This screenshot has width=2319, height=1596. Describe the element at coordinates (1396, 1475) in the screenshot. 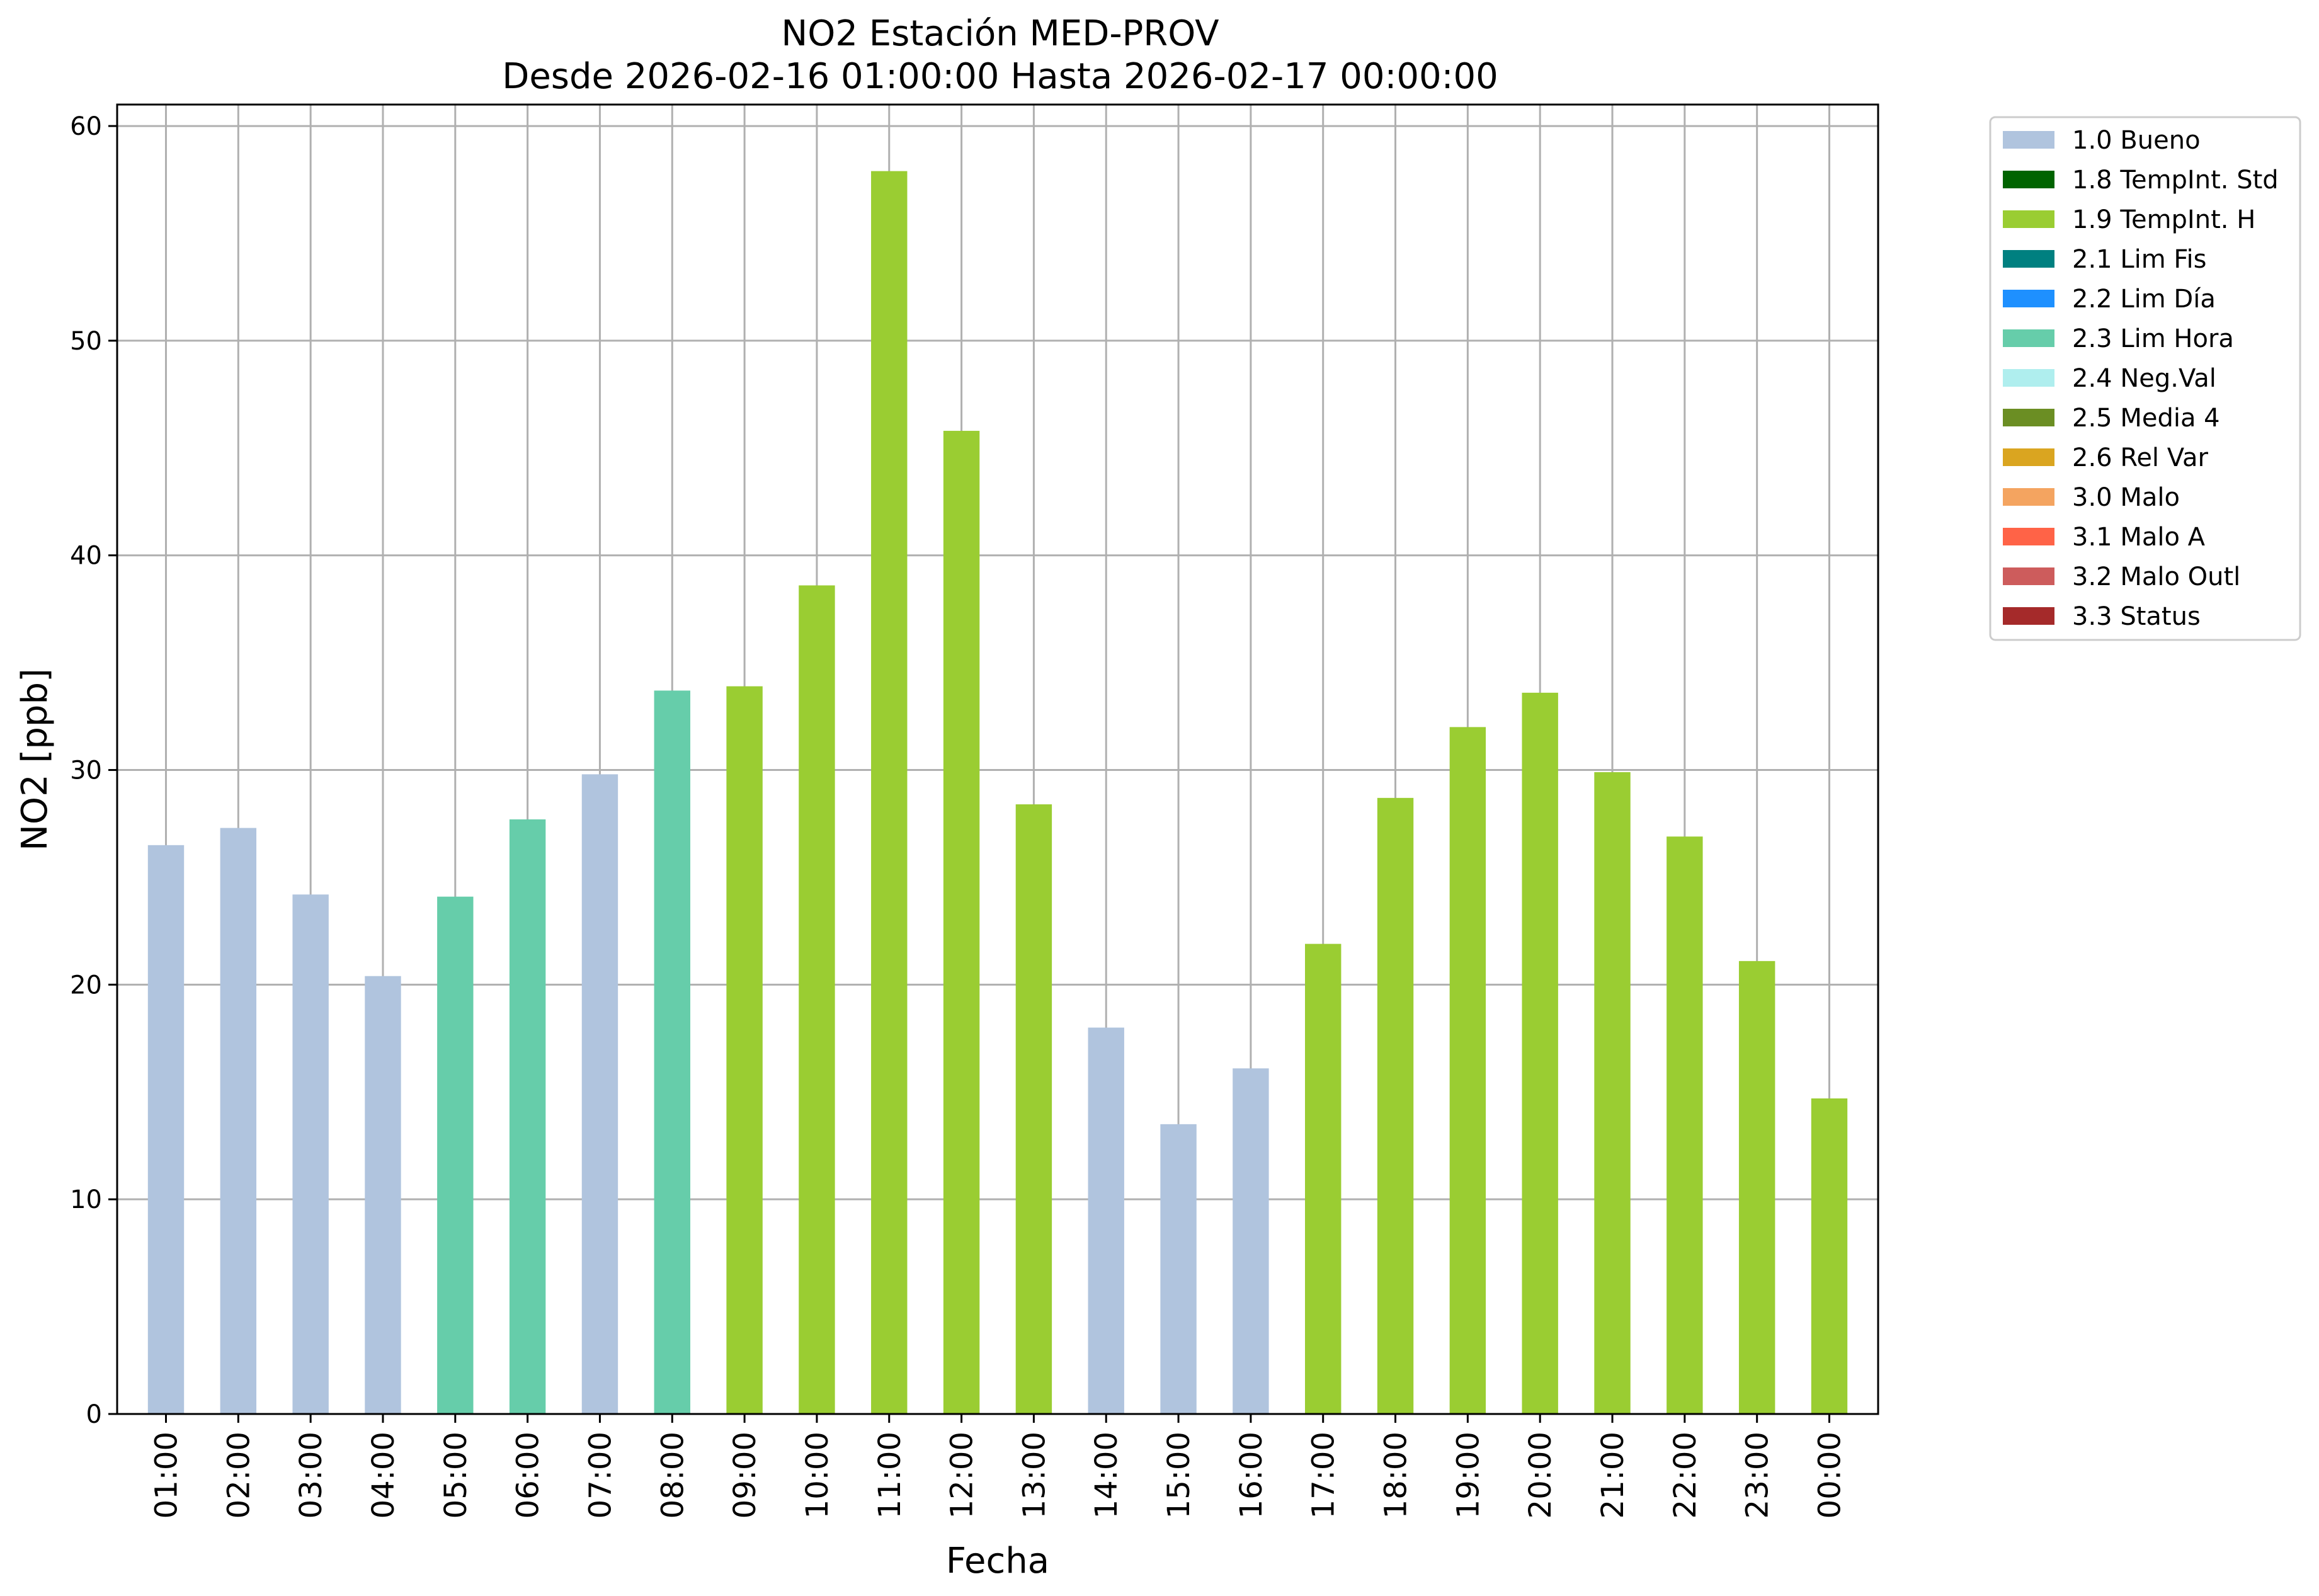

I see `x-tick-label: 18:00` at that location.